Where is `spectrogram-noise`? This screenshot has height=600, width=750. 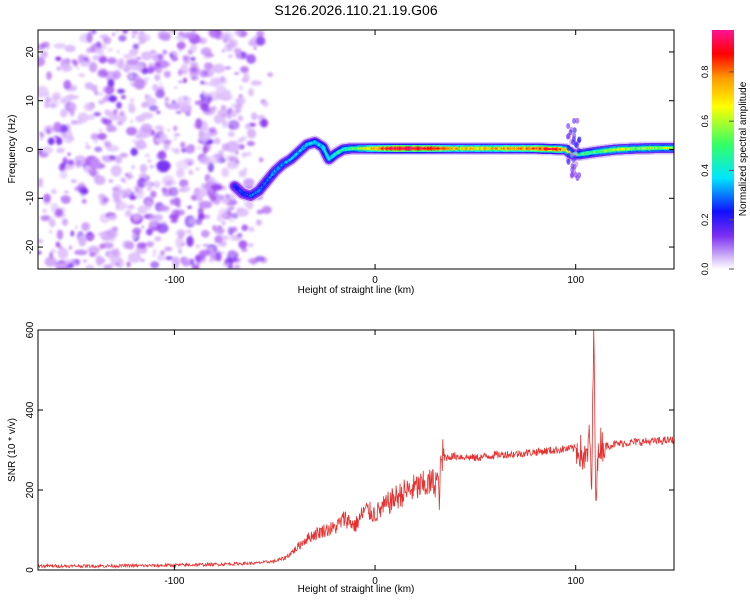 spectrogram-noise is located at coordinates (156, 149).